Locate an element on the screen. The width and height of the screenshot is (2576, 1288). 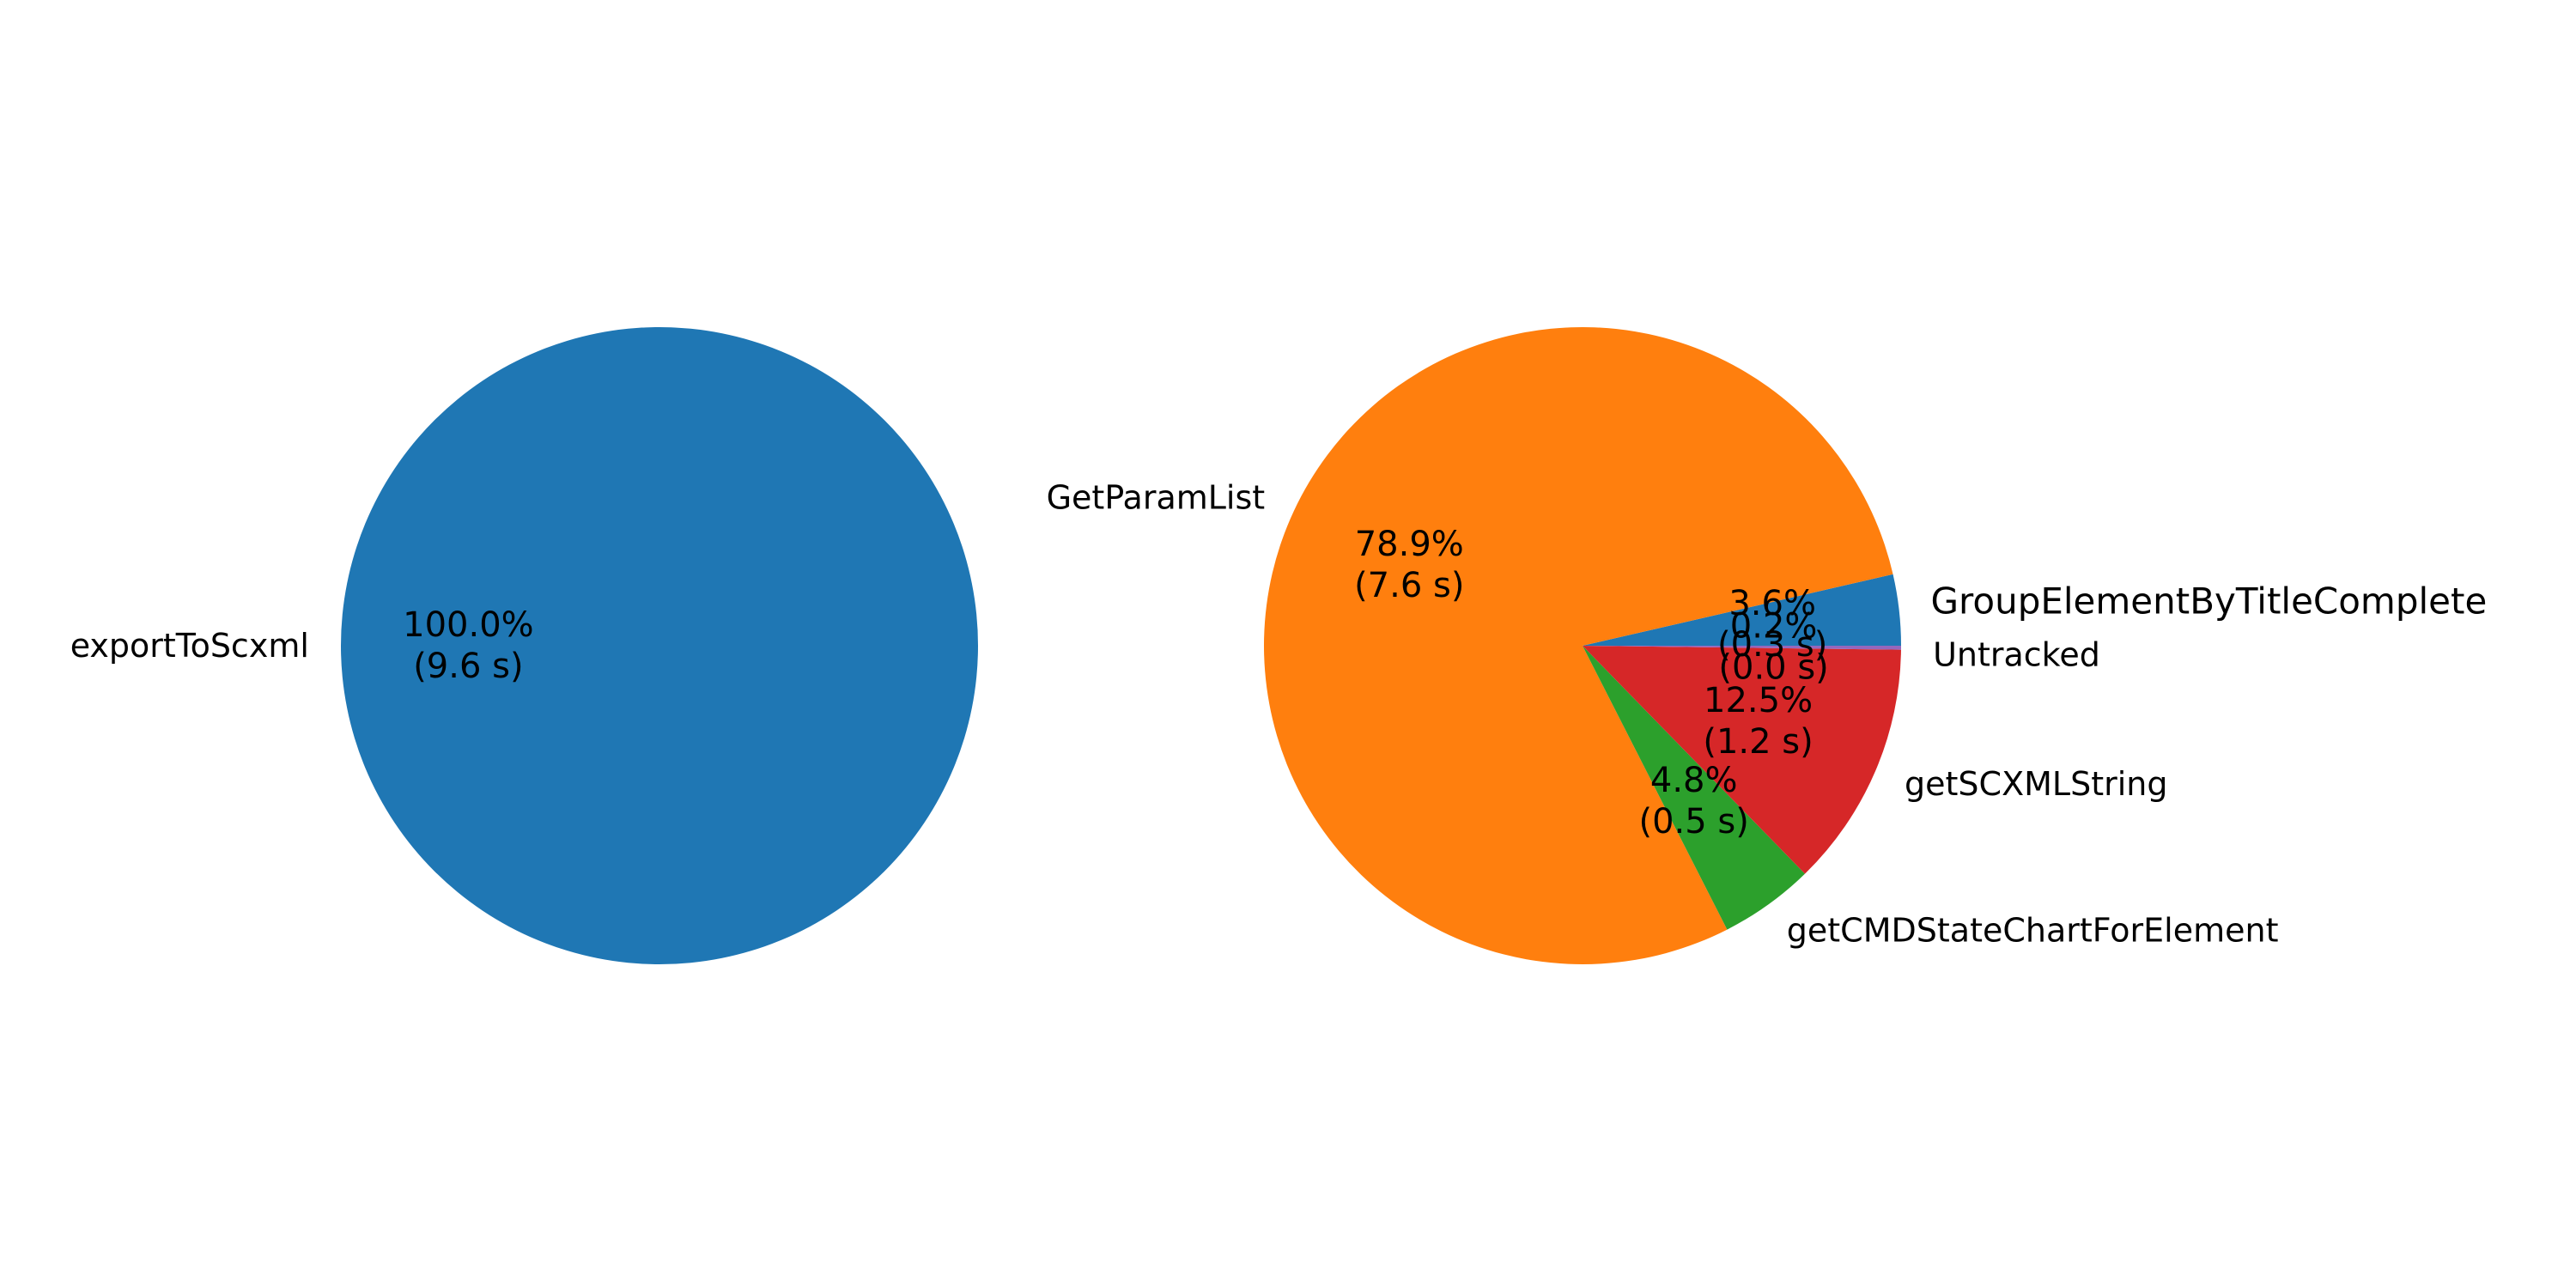
slice-percent-export-to-scxml: 100.0% is located at coordinates (468, 625).